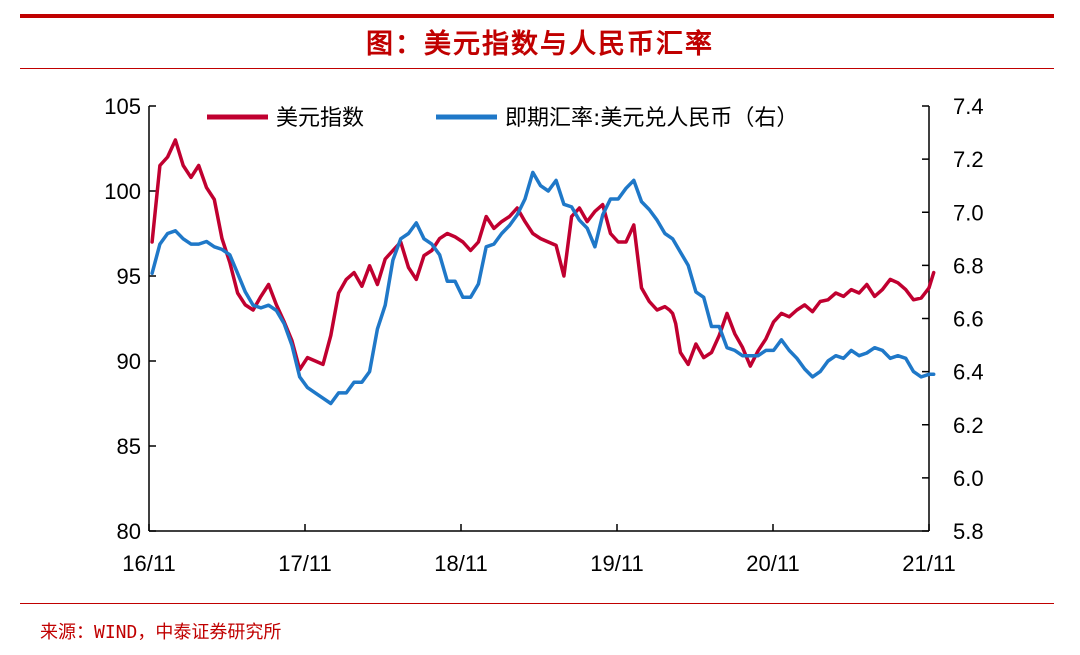  Describe the element at coordinates (968, 265) in the screenshot. I see `right-y-tick-label: 6.8` at that location.